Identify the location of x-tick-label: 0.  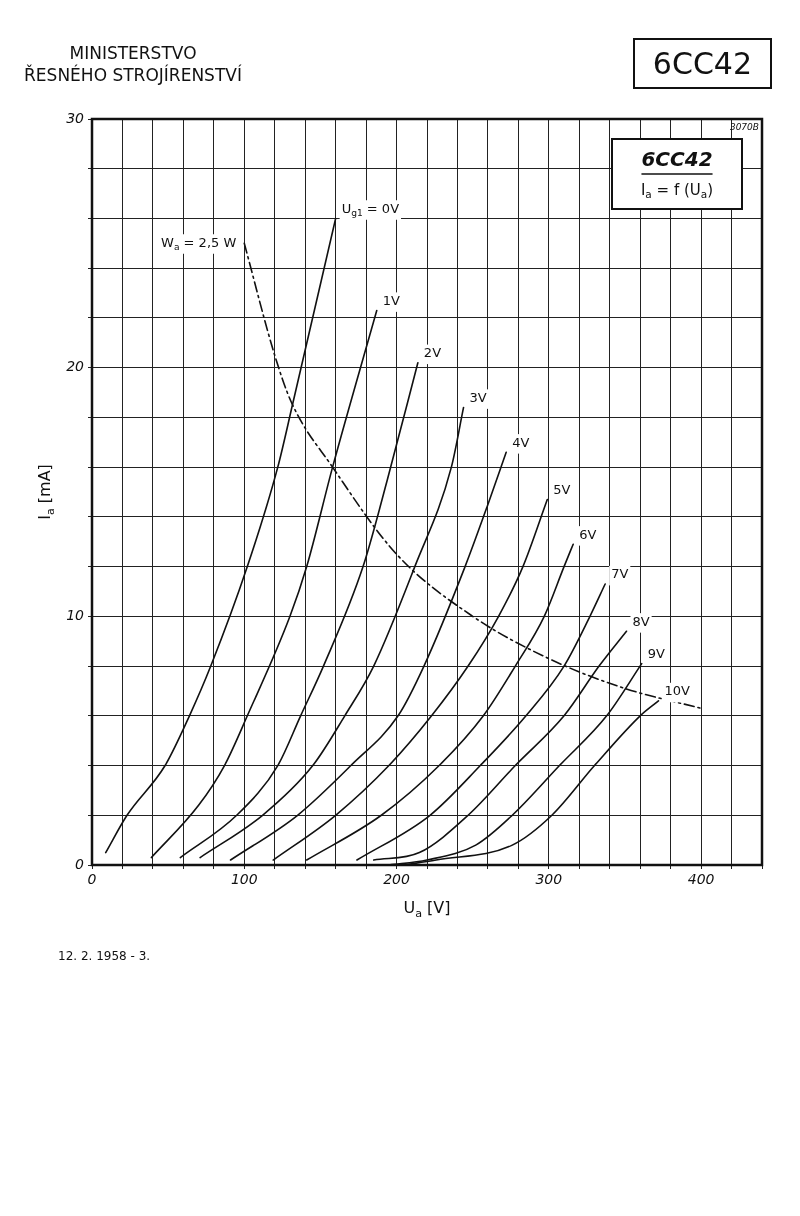
(92, 878).